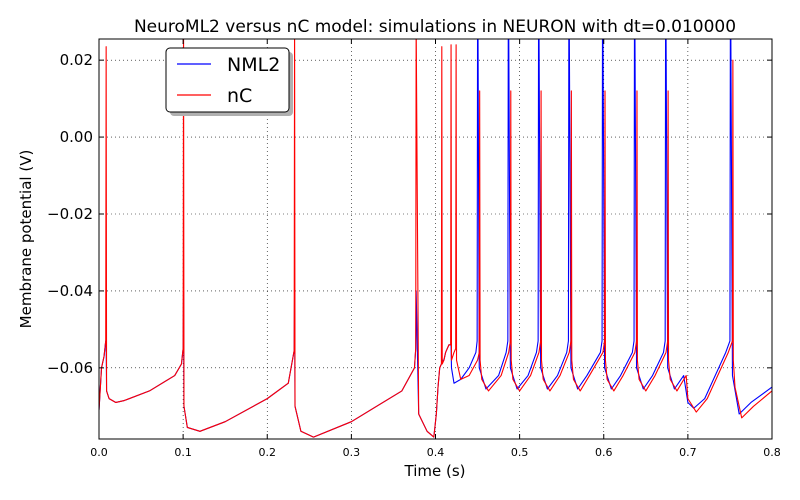  I want to click on y-tick-label: 0.02, so click(76, 60).